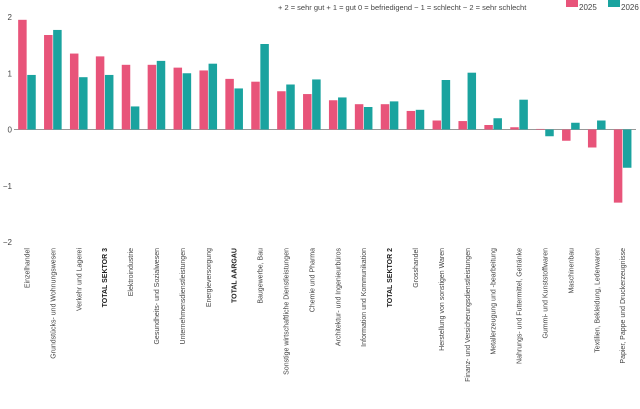  What do you see at coordinates (131, 272) in the screenshot?
I see `category-label: Elektroindustrie` at bounding box center [131, 272].